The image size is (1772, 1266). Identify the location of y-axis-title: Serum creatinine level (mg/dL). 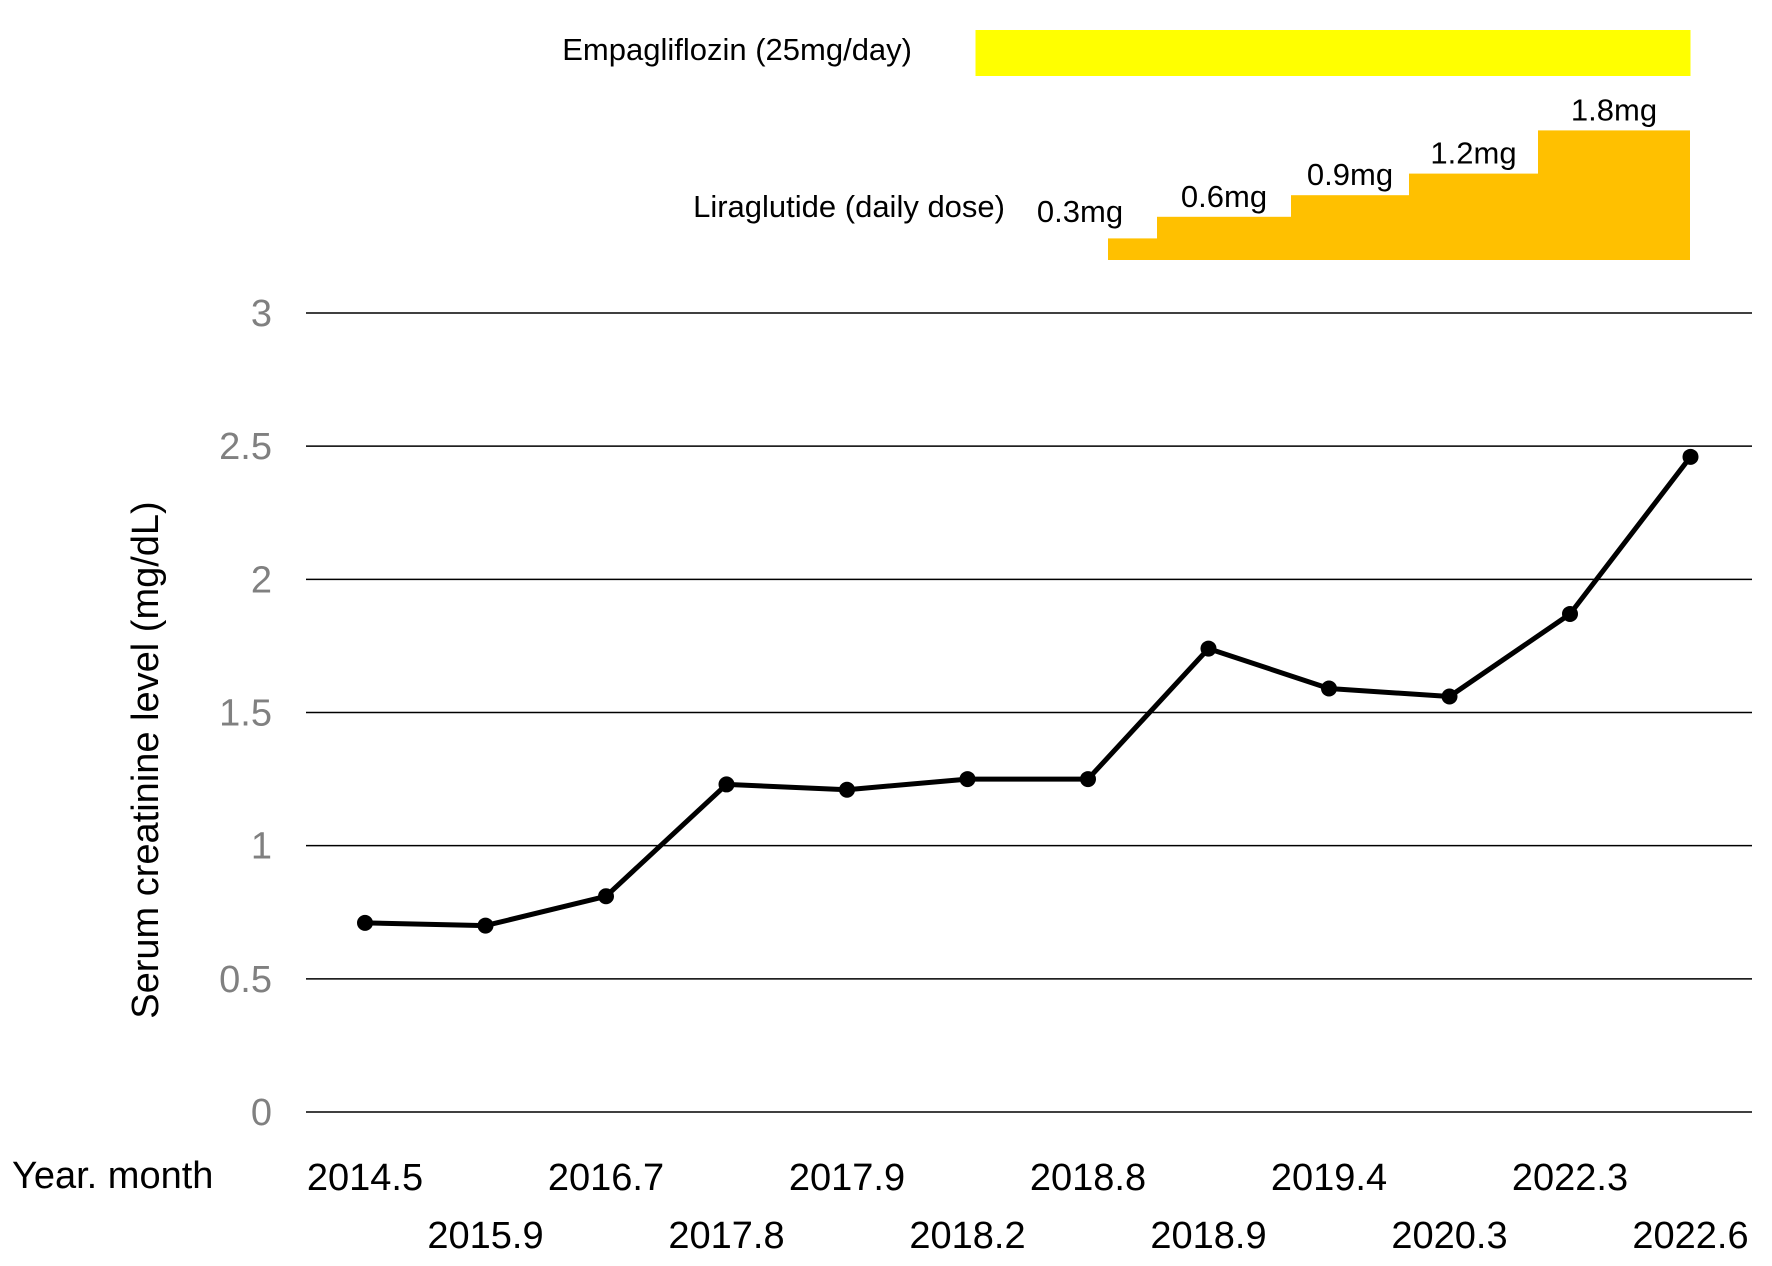
(146, 759).